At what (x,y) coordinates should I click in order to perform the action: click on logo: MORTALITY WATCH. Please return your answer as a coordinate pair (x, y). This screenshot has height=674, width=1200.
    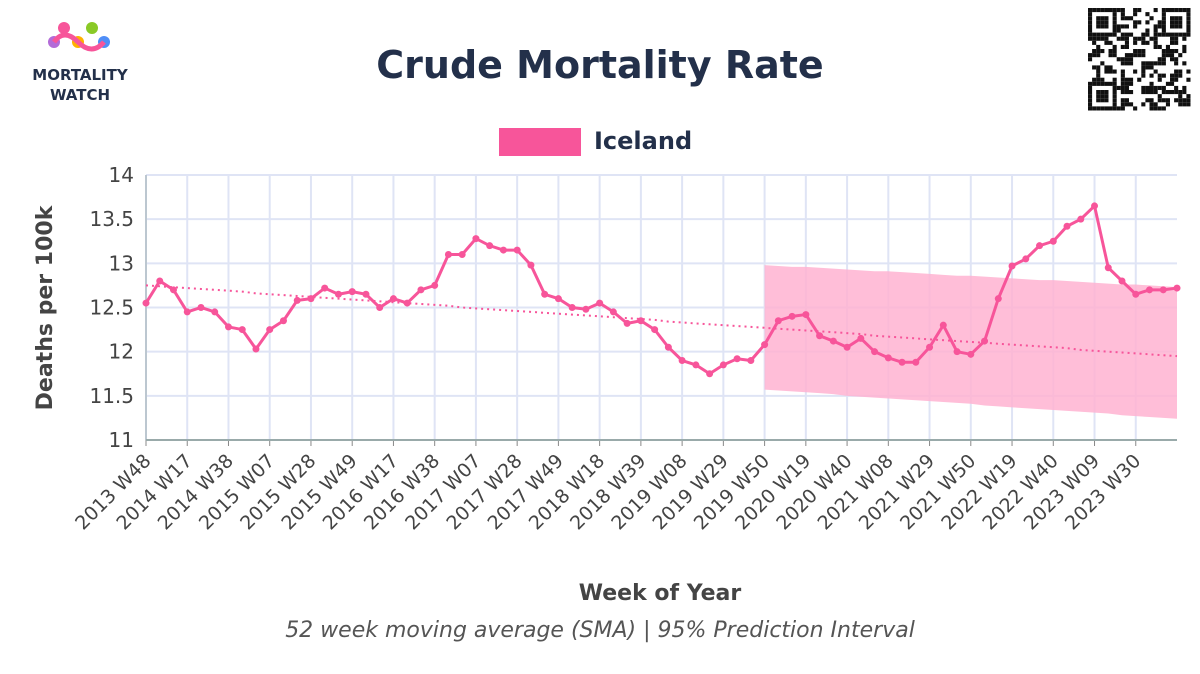
    Looking at the image, I should click on (80, 63).